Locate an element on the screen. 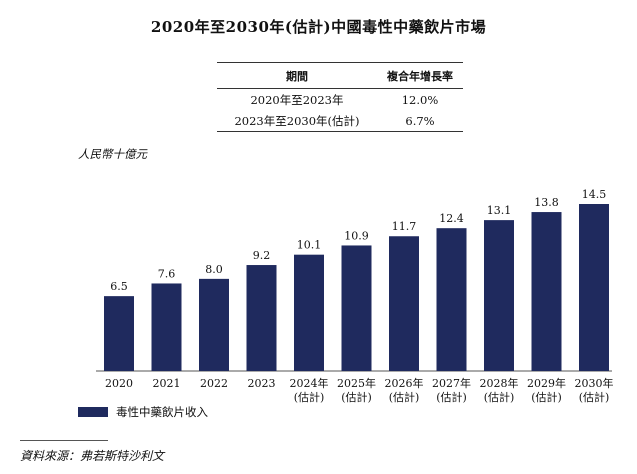 The height and width of the screenshot is (474, 637). bar-value-label: 13.8 is located at coordinates (546, 202).